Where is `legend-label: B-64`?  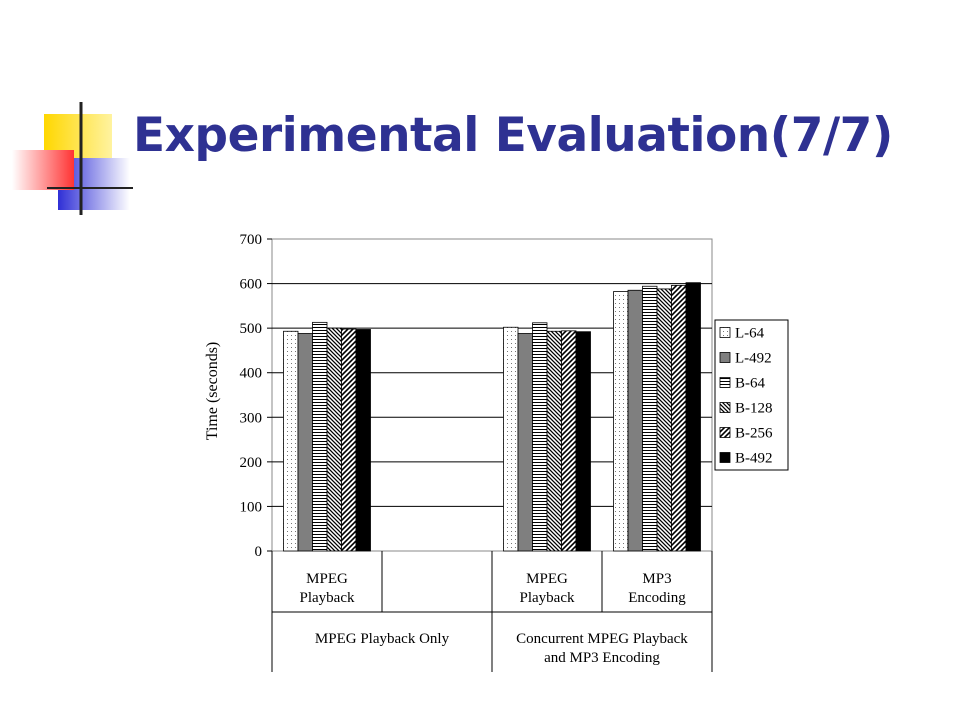
legend-label: B-64 is located at coordinates (750, 384).